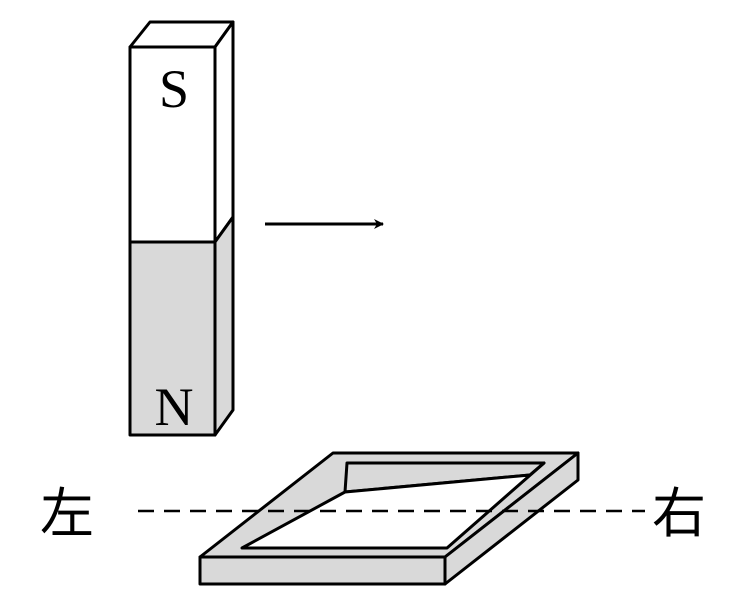 This screenshot has height=610, width=756. What do you see at coordinates (174, 89) in the screenshot?
I see `south-pole-label: S` at bounding box center [174, 89].